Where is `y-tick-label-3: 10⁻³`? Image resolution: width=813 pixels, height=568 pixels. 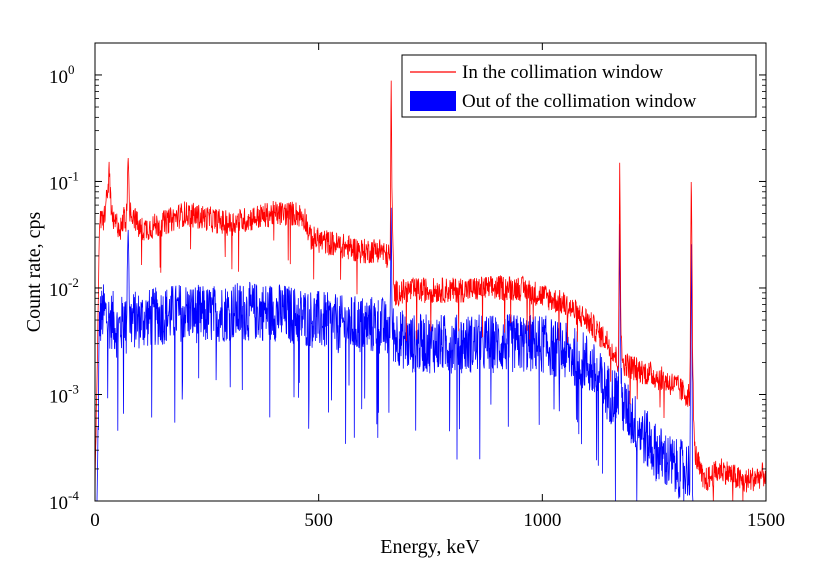 y-tick-label-3: 10⁻³ is located at coordinates (64, 394).